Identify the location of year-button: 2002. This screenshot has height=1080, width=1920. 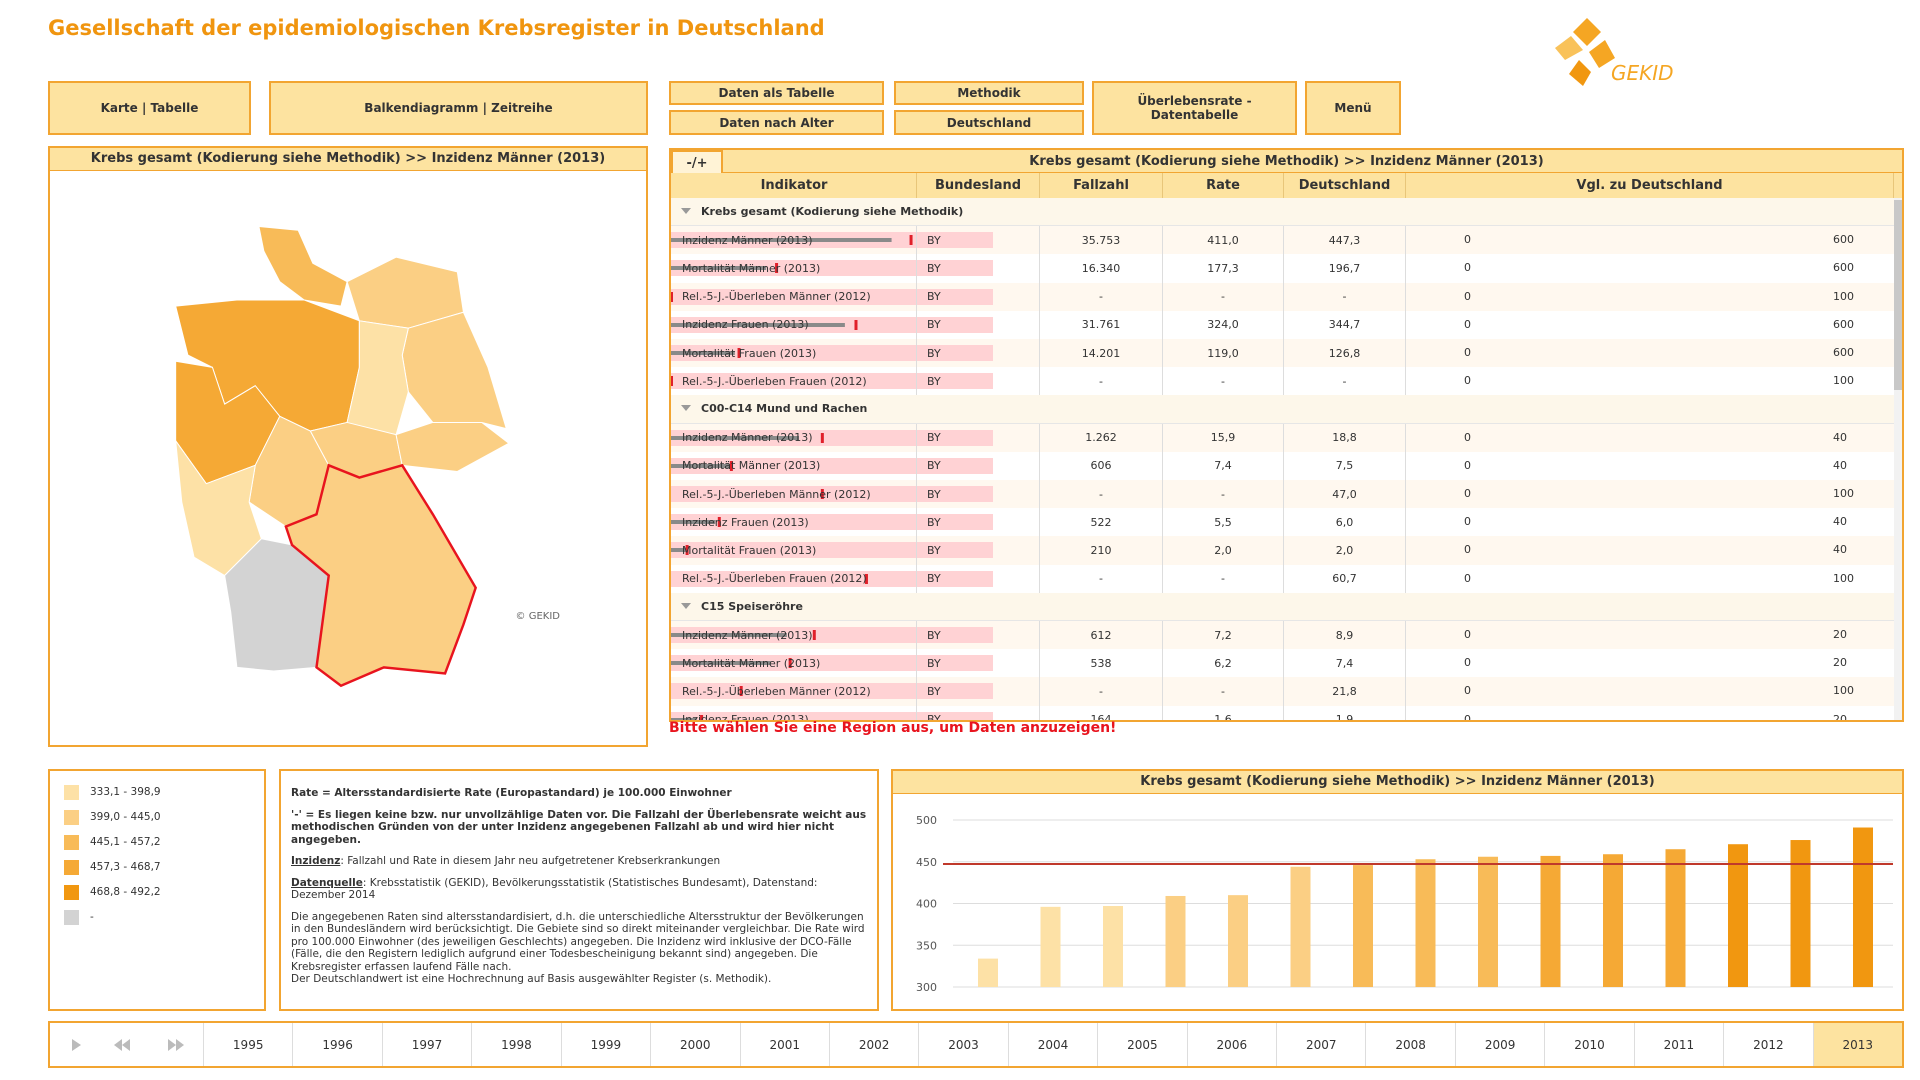
(873, 1044).